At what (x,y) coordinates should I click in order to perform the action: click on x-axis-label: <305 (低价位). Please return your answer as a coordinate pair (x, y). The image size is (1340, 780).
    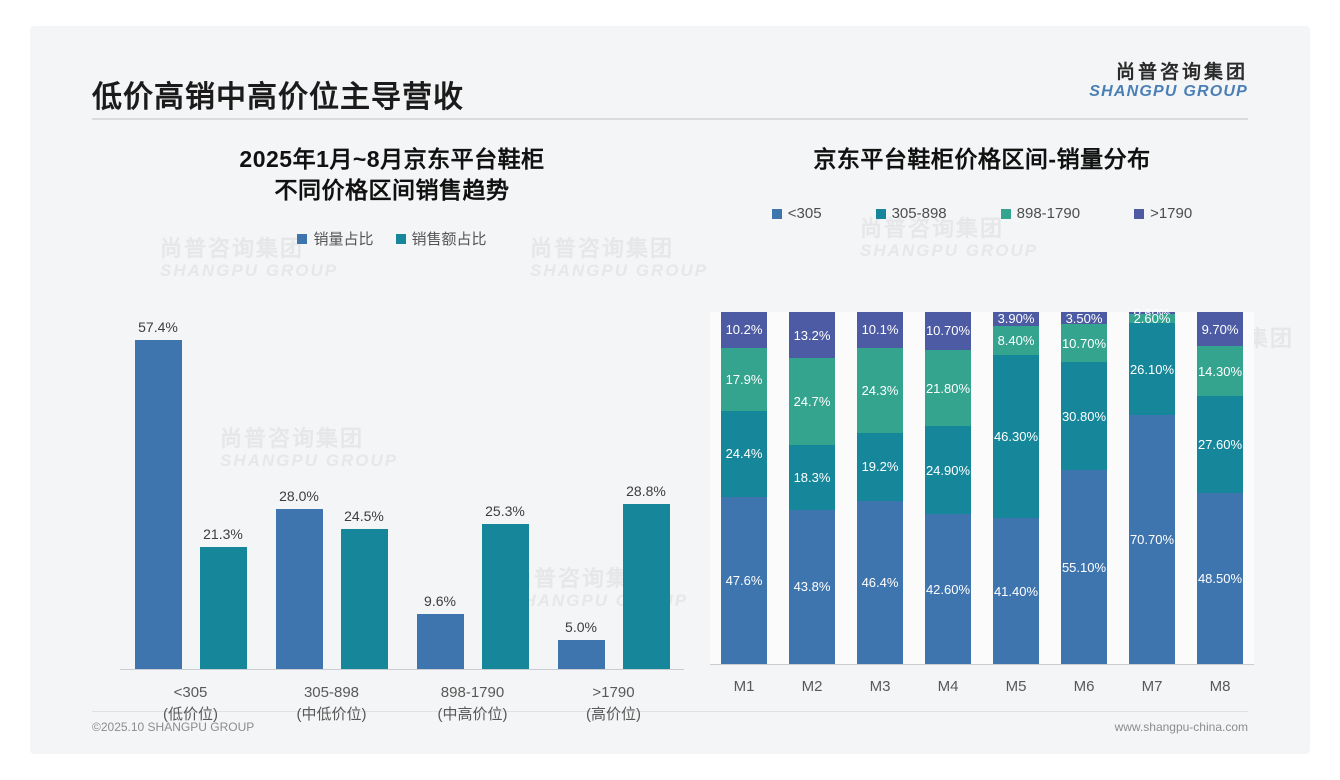
    Looking at the image, I should click on (190, 704).